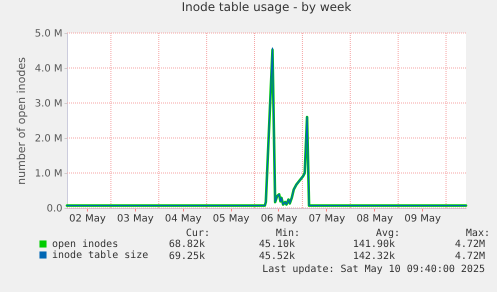 This screenshot has height=292, width=497. Describe the element at coordinates (198, 233) in the screenshot. I see `text: Cur:` at that location.